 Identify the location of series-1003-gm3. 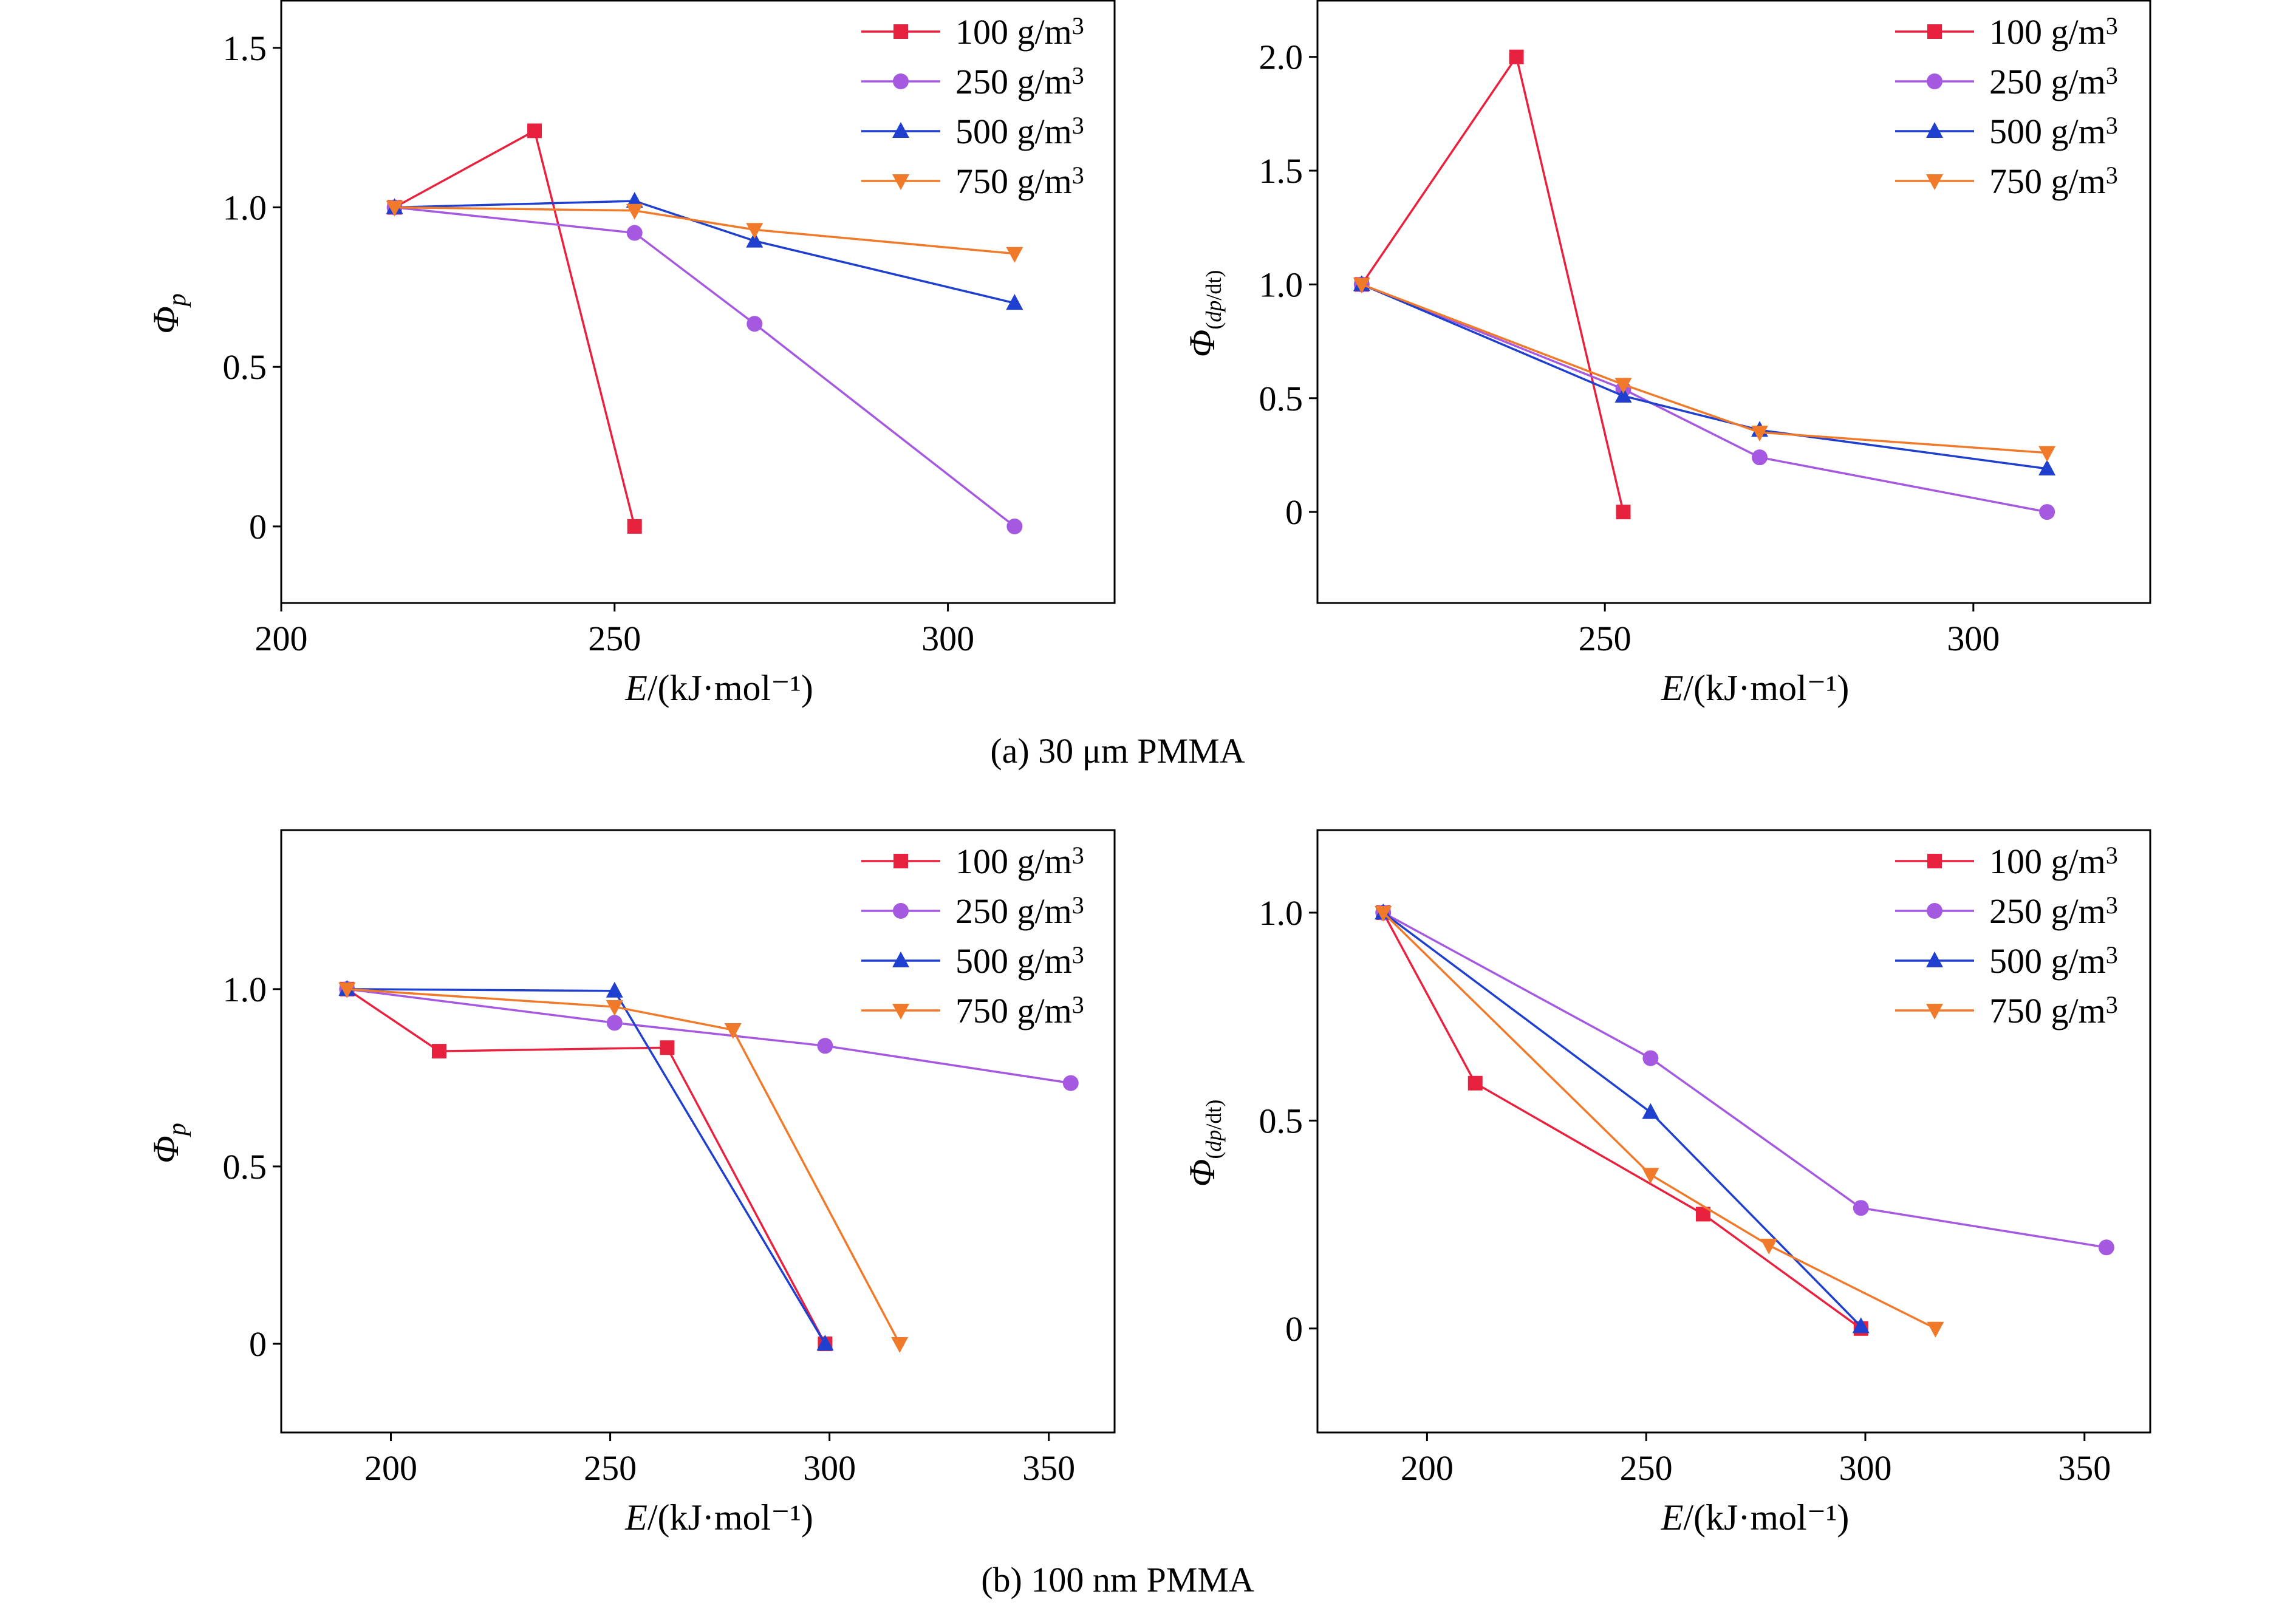
(586, 1166).